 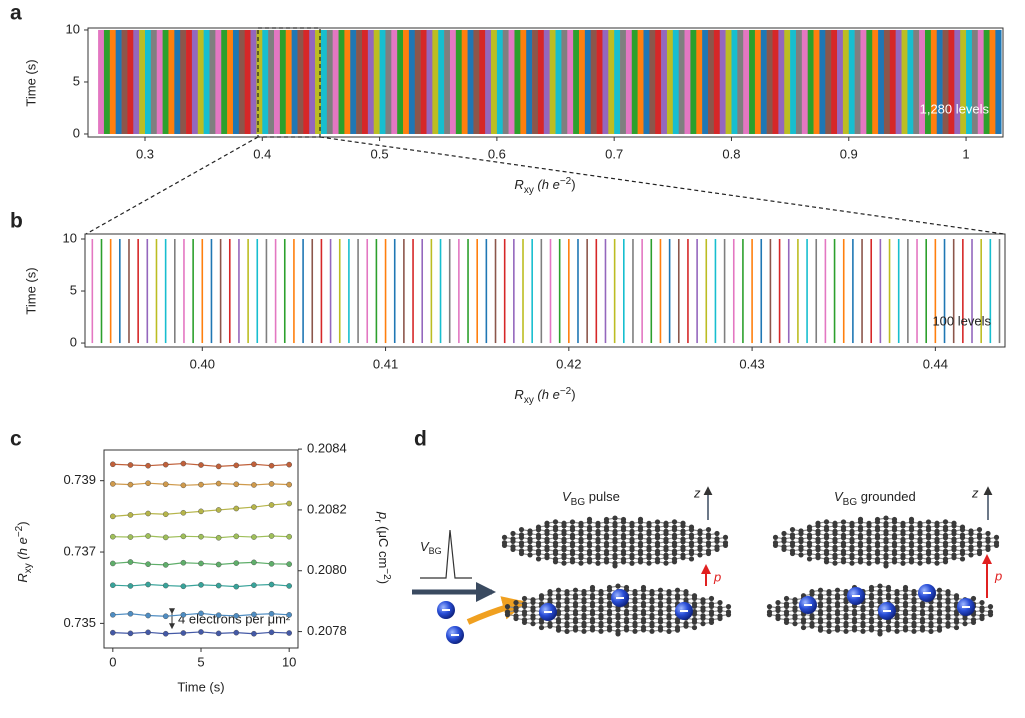 I want to click on x-tick-label: 5, so click(x=200, y=661).